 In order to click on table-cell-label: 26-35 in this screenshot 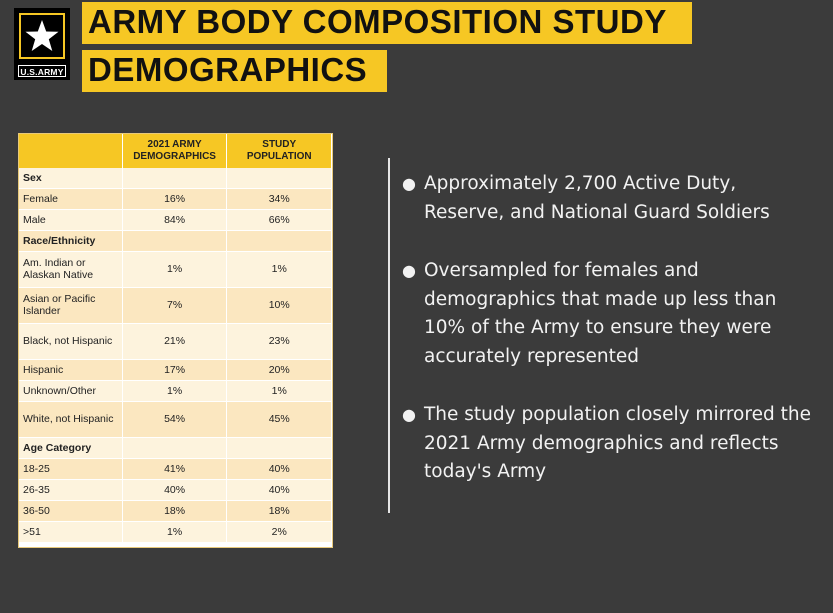, I will do `click(71, 490)`.